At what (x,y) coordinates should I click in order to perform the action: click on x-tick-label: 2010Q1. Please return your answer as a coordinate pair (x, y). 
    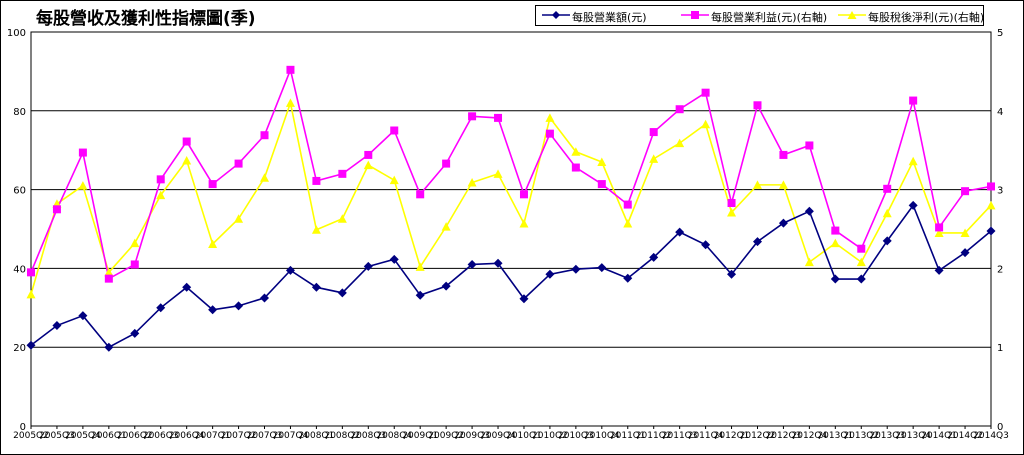
    Looking at the image, I should click on (524, 436).